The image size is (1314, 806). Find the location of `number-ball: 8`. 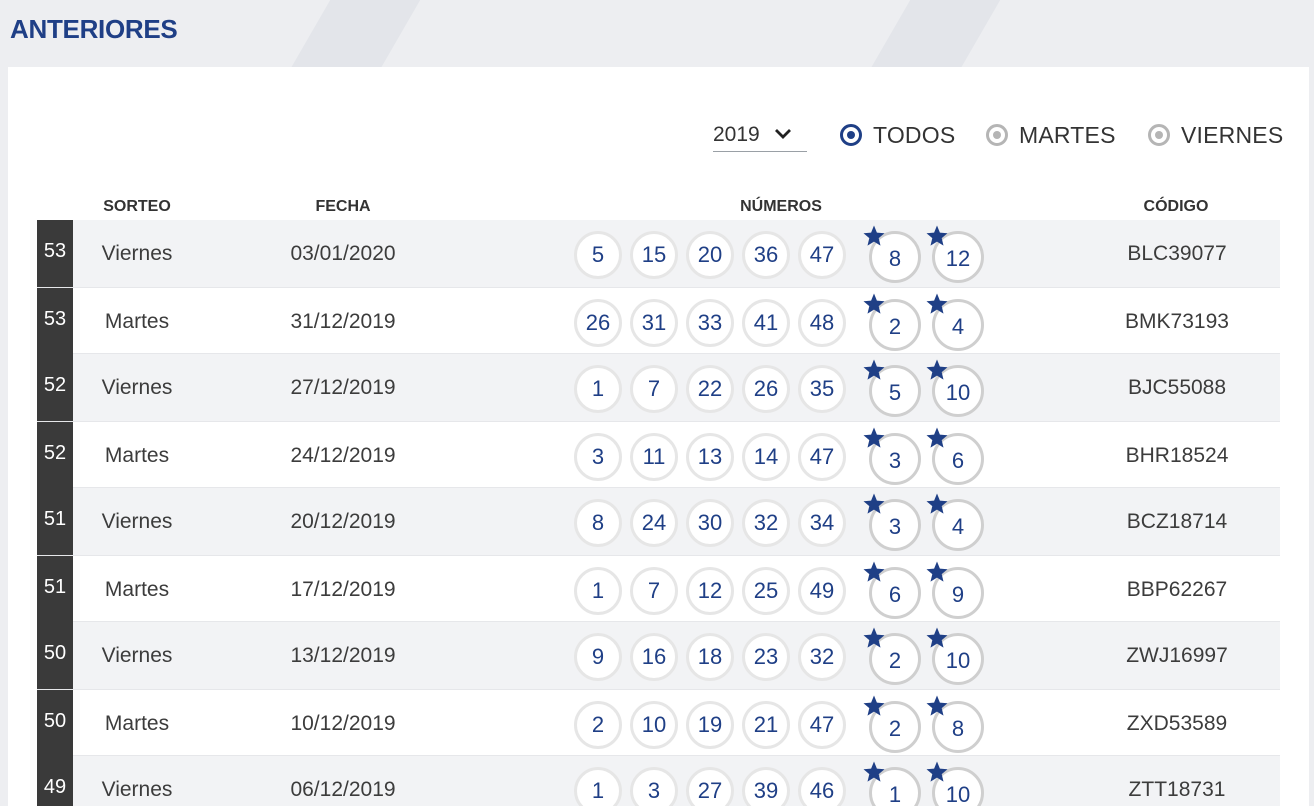

number-ball: 8 is located at coordinates (598, 523).